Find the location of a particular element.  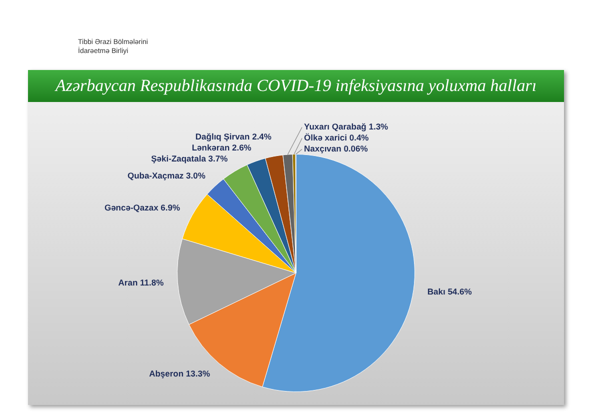

slice-label: Şəki-Zaqatala 3.7% is located at coordinates (189, 159).